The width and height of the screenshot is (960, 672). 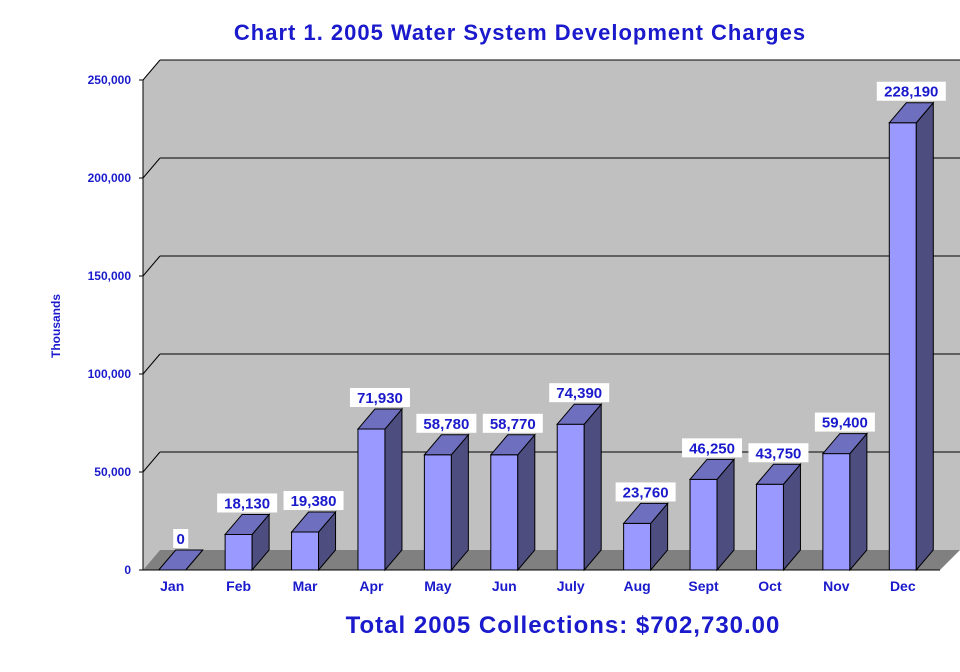 I want to click on x-tick-label: Sept, so click(x=703, y=586).